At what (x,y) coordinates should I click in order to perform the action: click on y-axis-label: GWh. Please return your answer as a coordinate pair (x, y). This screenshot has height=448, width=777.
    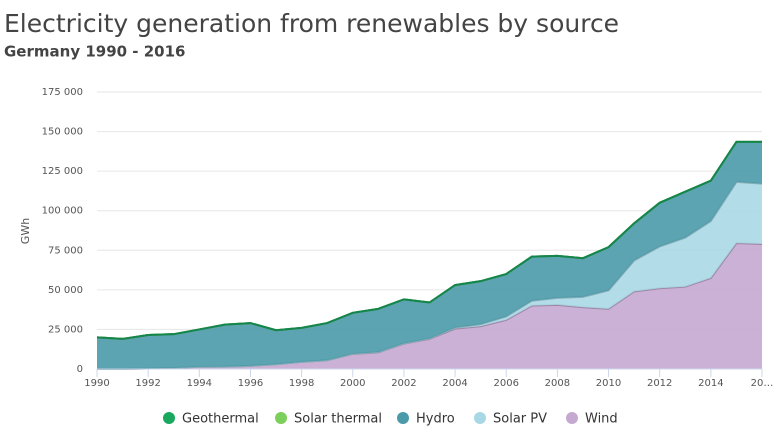
    Looking at the image, I should click on (25, 231).